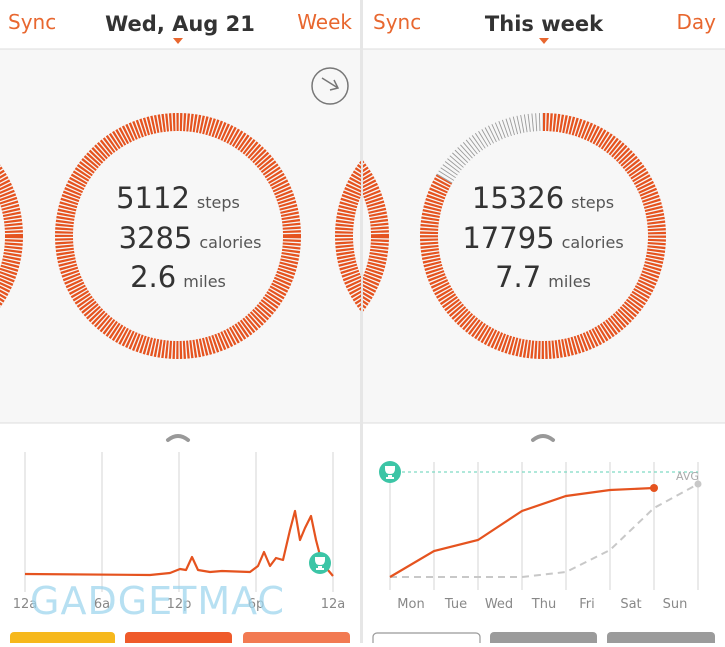 Image resolution: width=725 pixels, height=647 pixels. Describe the element at coordinates (153, 277) in the screenshot. I see `stat-value: 2.6` at that location.